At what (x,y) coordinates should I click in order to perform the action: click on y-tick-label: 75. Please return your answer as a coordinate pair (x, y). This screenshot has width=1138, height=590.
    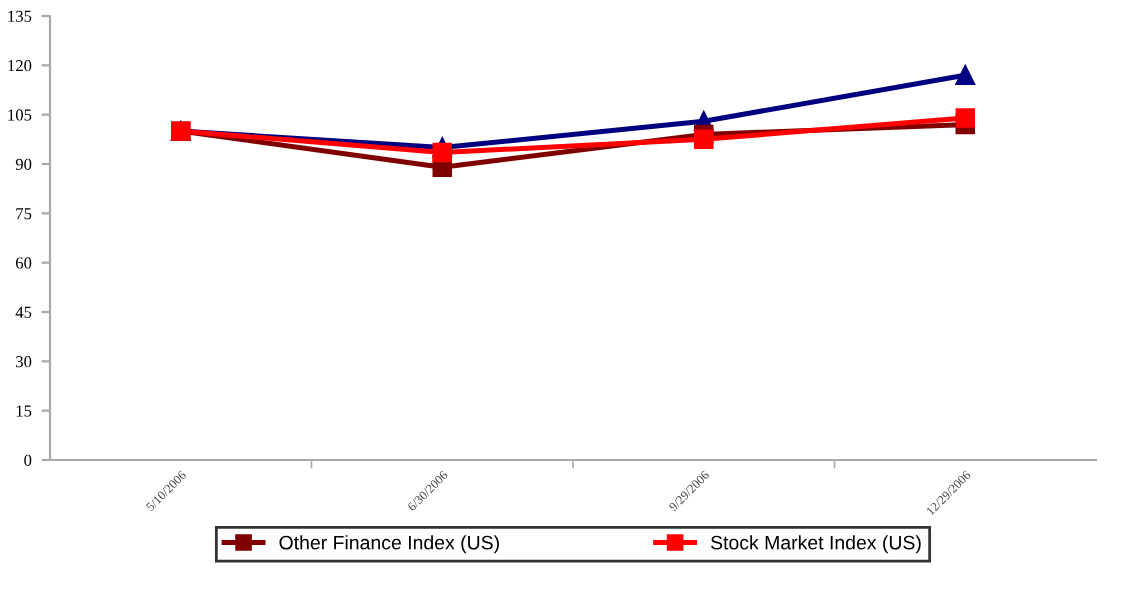
    Looking at the image, I should click on (24, 214).